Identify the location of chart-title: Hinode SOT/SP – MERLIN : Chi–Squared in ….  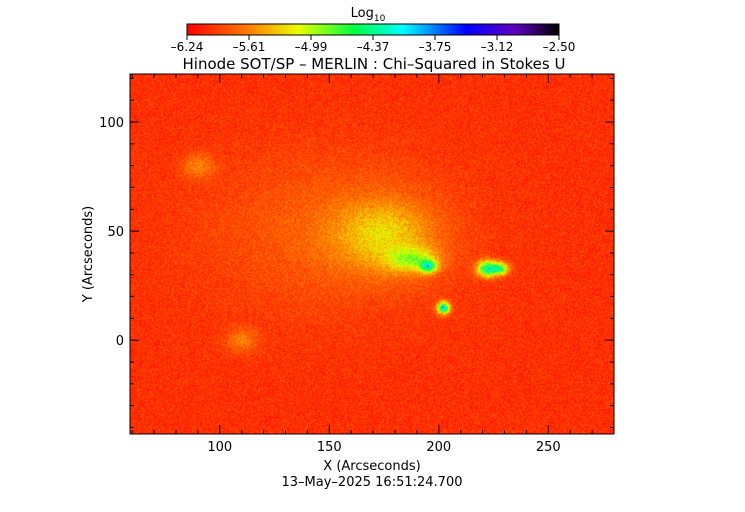
(374, 64).